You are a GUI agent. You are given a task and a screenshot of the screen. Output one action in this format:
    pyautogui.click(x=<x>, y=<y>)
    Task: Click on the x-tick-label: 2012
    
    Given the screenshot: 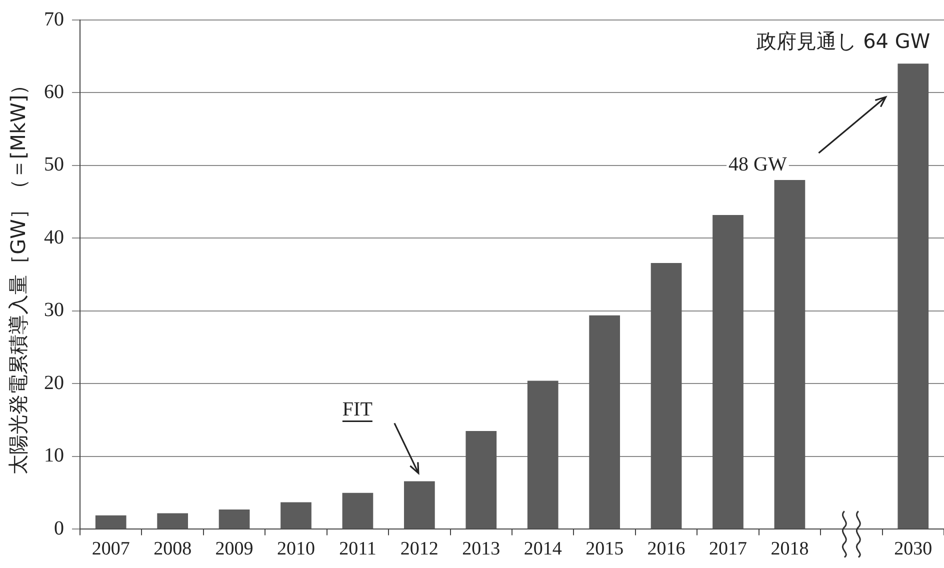 What is the action you would take?
    pyautogui.click(x=419, y=549)
    